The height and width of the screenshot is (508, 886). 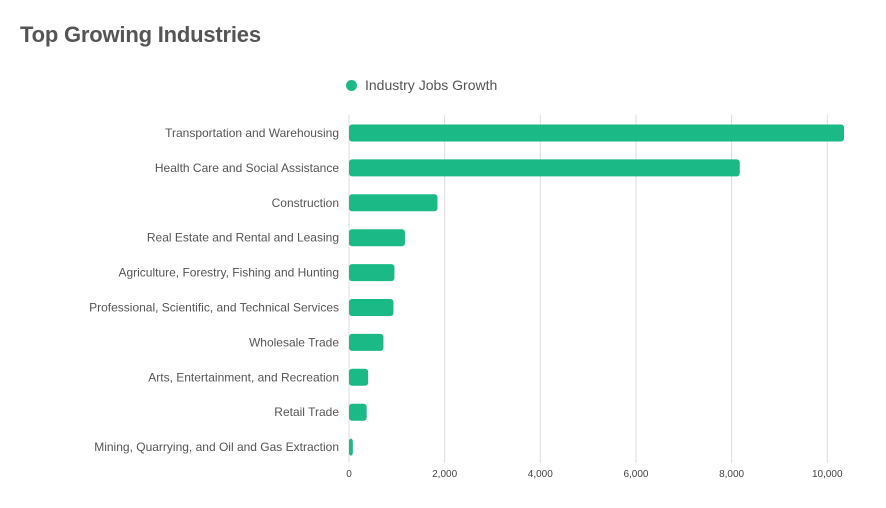 I want to click on x-tick-label: 10,000, so click(x=827, y=474).